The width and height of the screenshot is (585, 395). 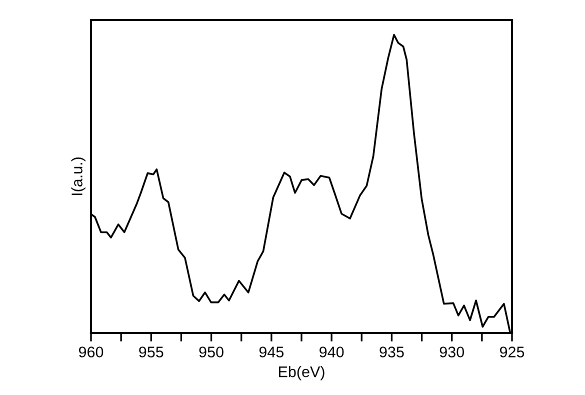 I want to click on x-tick-label: 950, so click(x=211, y=352).